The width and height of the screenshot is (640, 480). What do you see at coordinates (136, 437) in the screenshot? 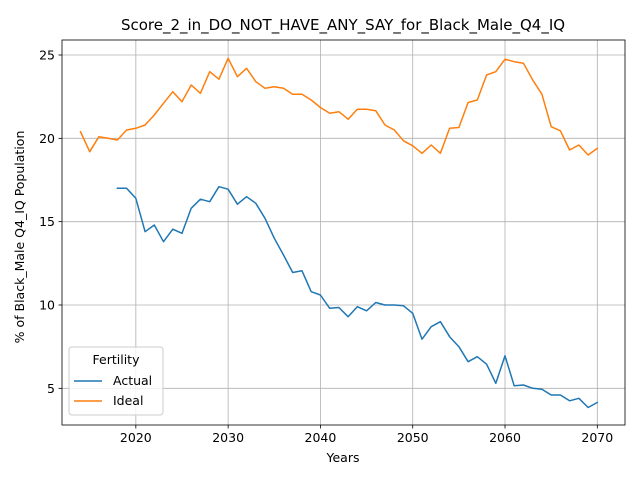
I see `x-tick-label: 2020` at bounding box center [136, 437].